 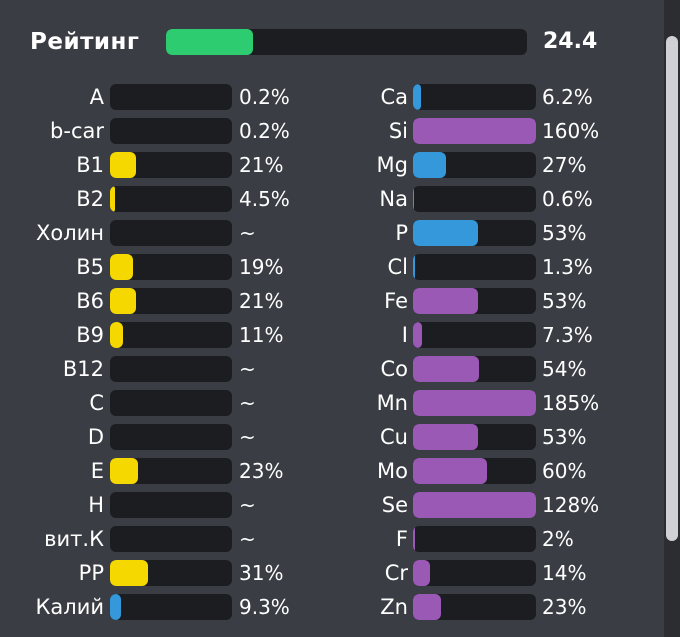 What do you see at coordinates (261, 335) in the screenshot?
I see `nutrient-value: 11%` at bounding box center [261, 335].